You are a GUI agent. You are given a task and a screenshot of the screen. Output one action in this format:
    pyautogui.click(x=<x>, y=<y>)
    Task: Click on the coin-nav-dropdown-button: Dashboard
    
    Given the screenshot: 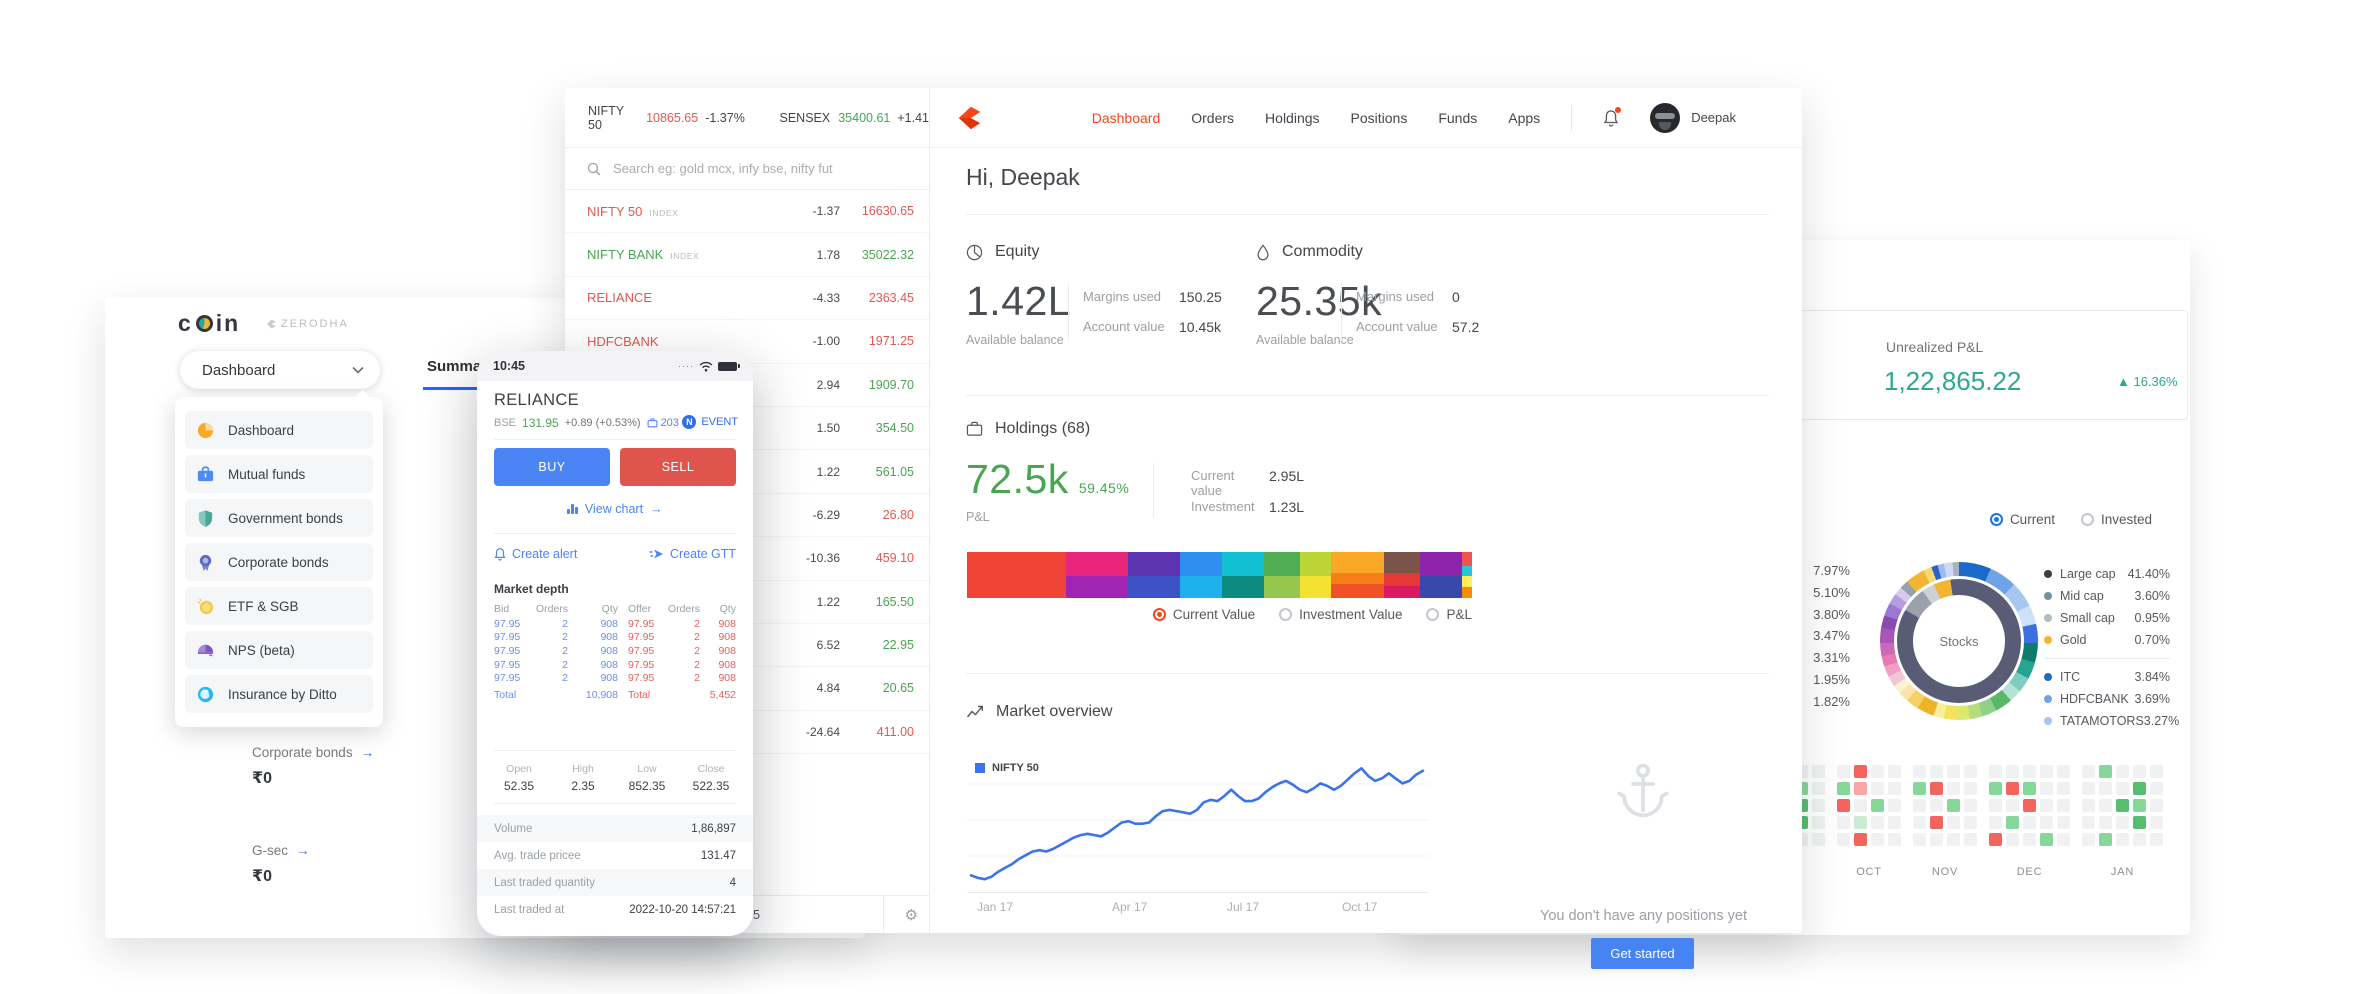 What is the action you would take?
    pyautogui.click(x=280, y=370)
    